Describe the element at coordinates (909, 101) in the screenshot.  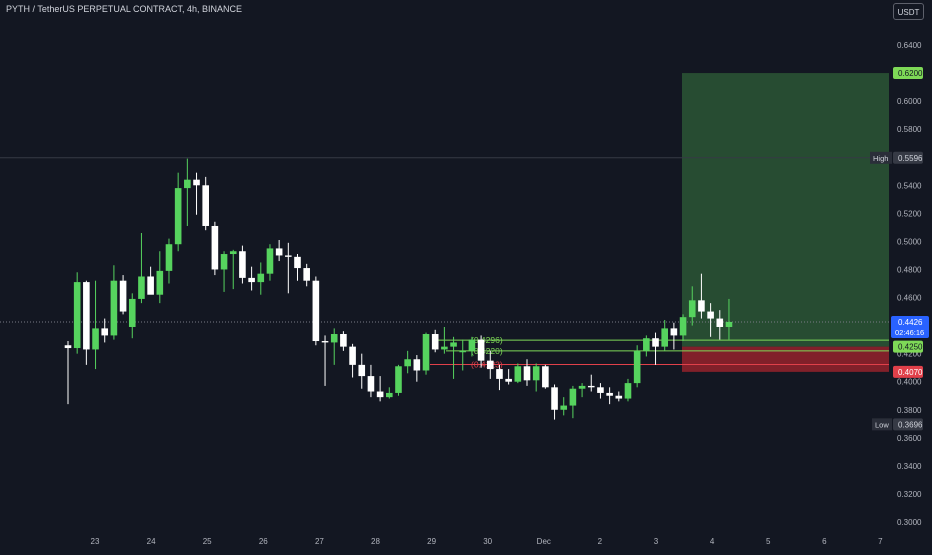
I see `y-tick-label: 0.6000` at that location.